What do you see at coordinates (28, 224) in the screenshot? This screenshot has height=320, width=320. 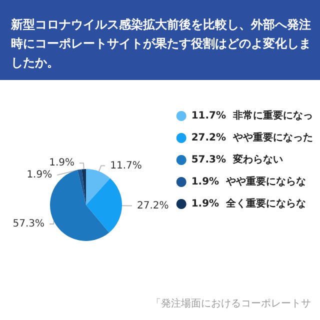 I see `data-label: 57.3%` at bounding box center [28, 224].